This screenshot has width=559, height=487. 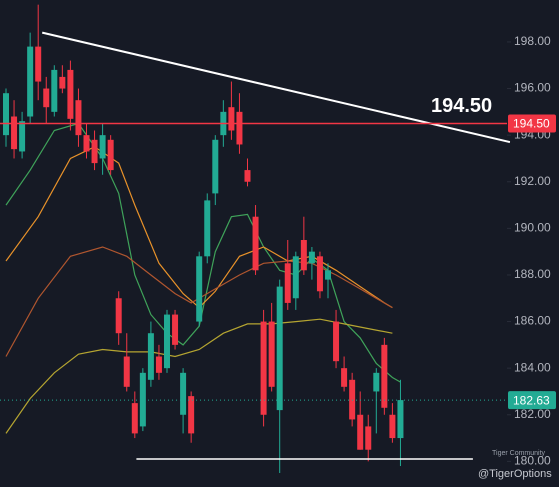 I want to click on y-tick-label: 180.00, so click(x=532, y=461).